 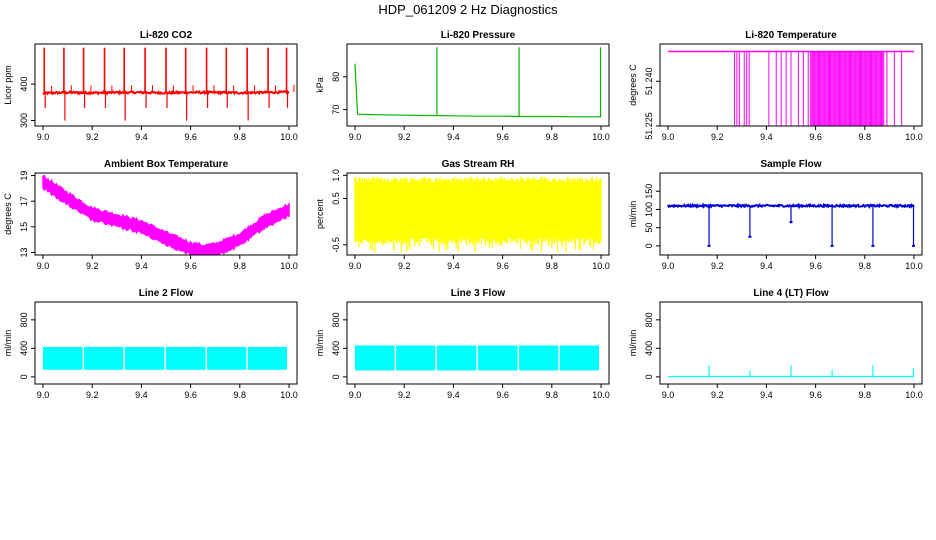 I want to click on y-axis-label: degrees C, so click(x=8, y=214).